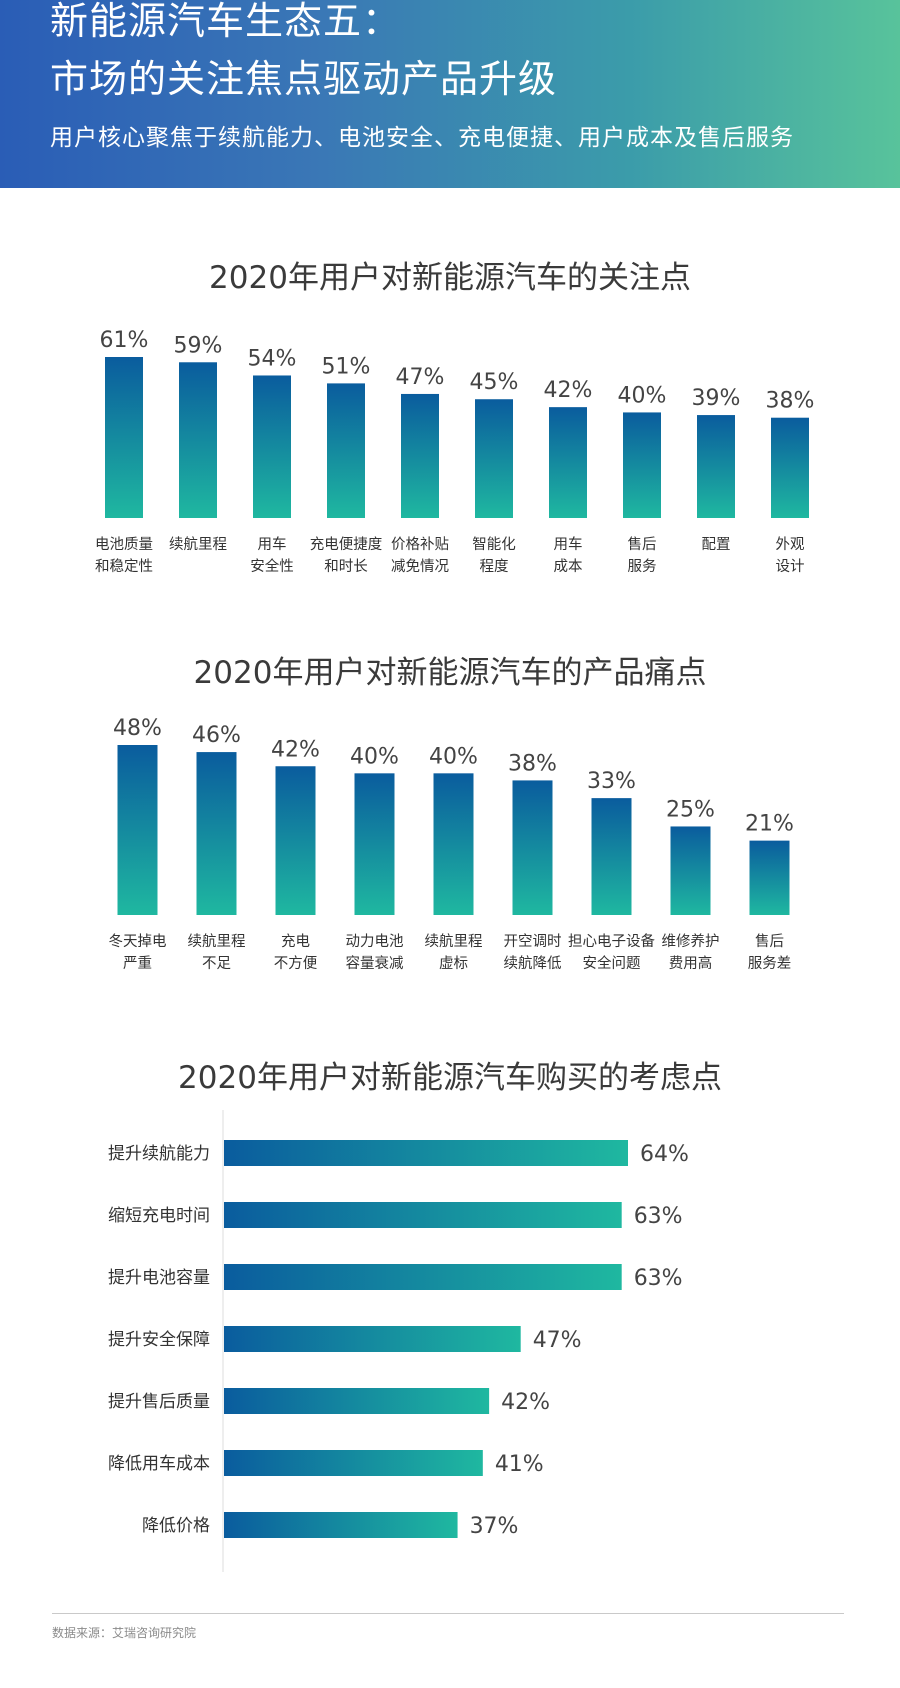 The height and width of the screenshot is (1688, 900). I want to click on category-label: 设计, so click(790, 566).